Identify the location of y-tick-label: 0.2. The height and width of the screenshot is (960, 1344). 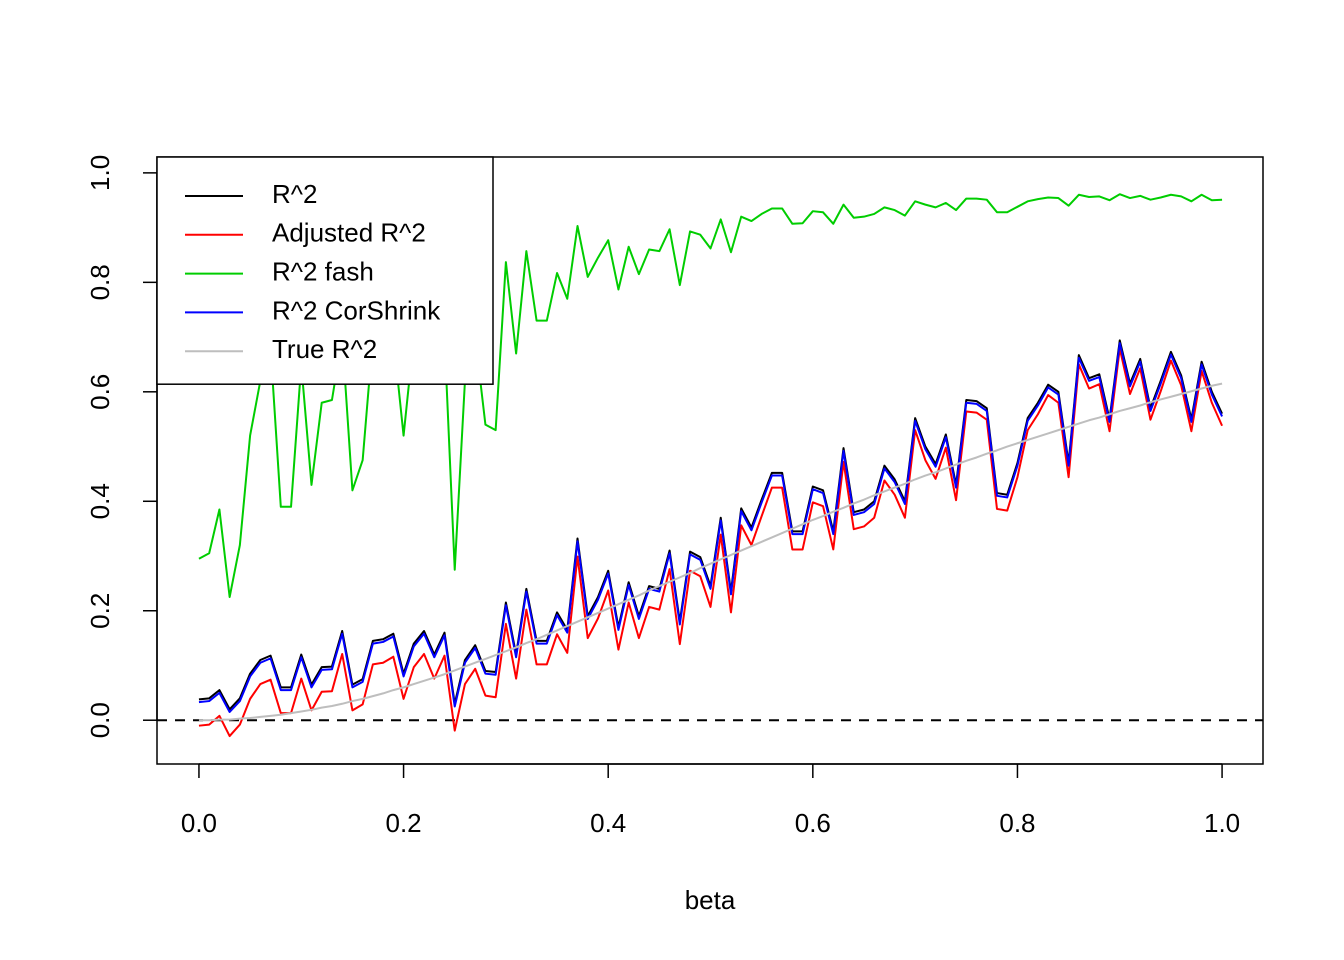
(100, 611).